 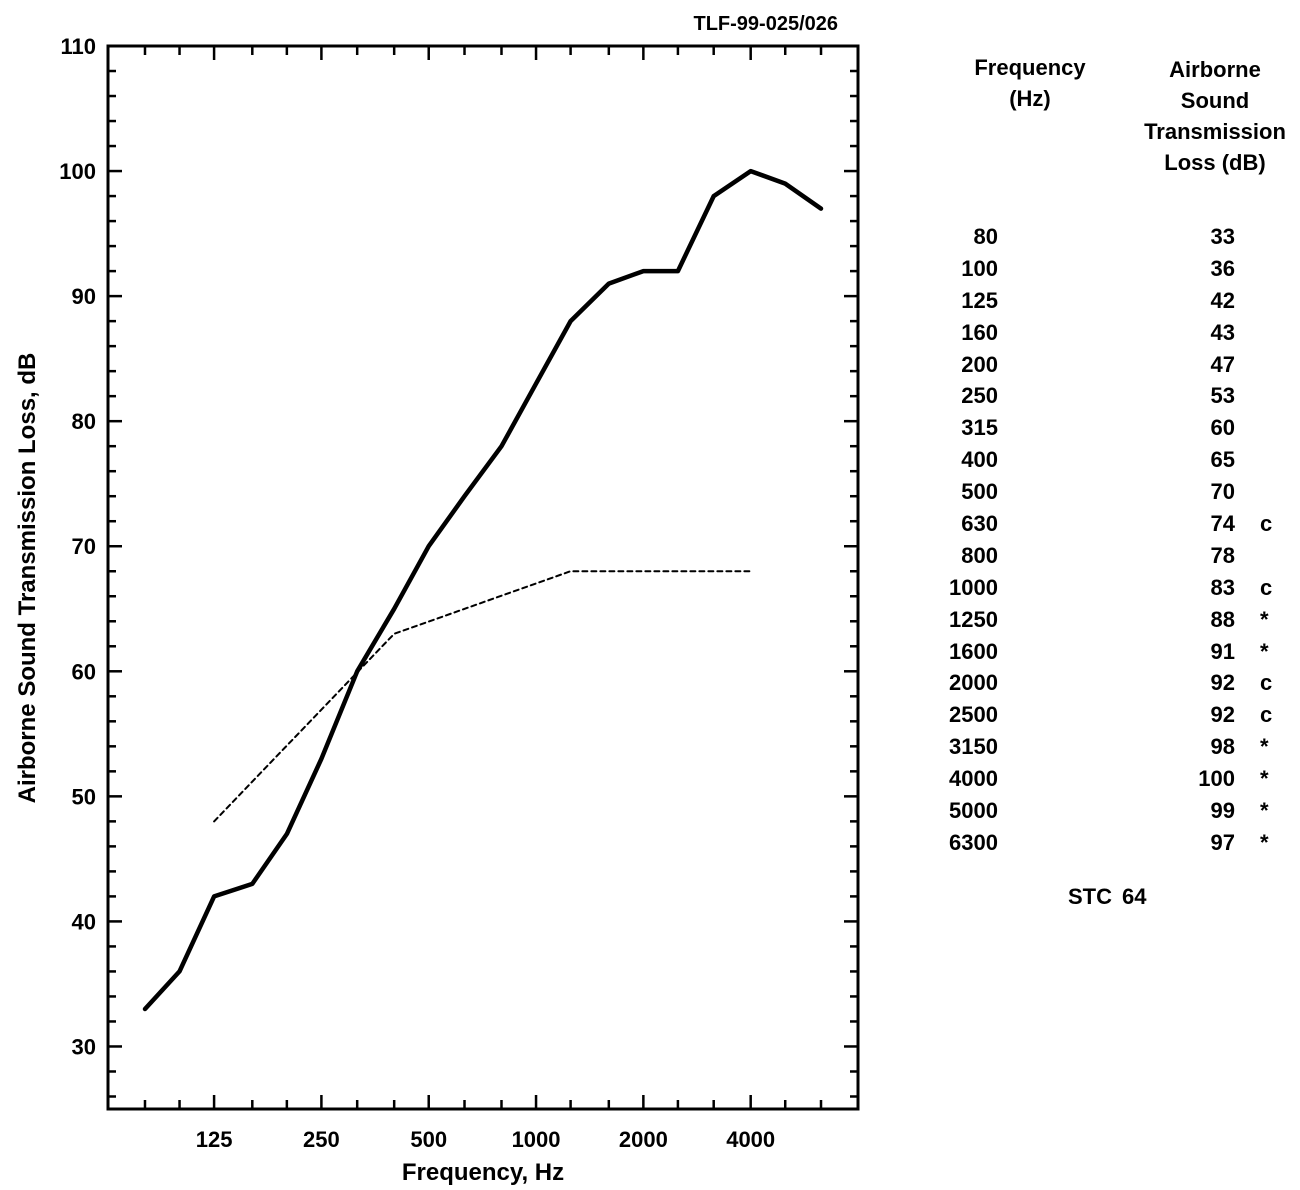 What do you see at coordinates (1119, 686) in the screenshot?
I see `table-row: 2000 92 c` at bounding box center [1119, 686].